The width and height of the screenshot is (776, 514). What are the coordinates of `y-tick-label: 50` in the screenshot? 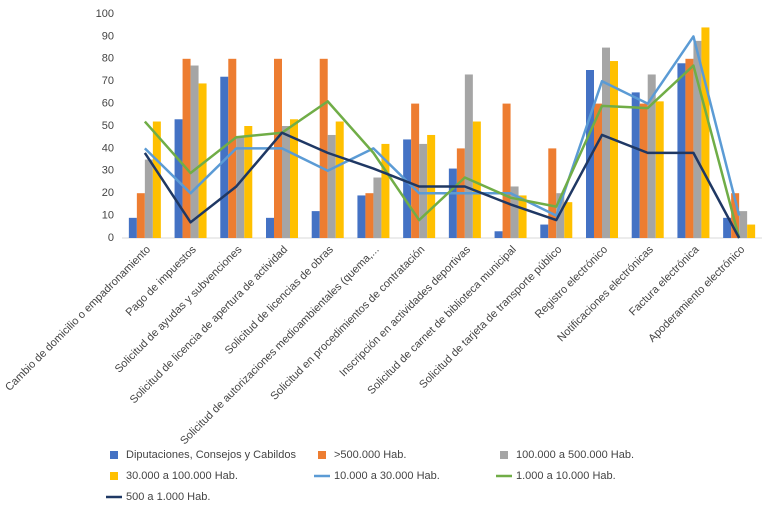 It's located at (108, 126).